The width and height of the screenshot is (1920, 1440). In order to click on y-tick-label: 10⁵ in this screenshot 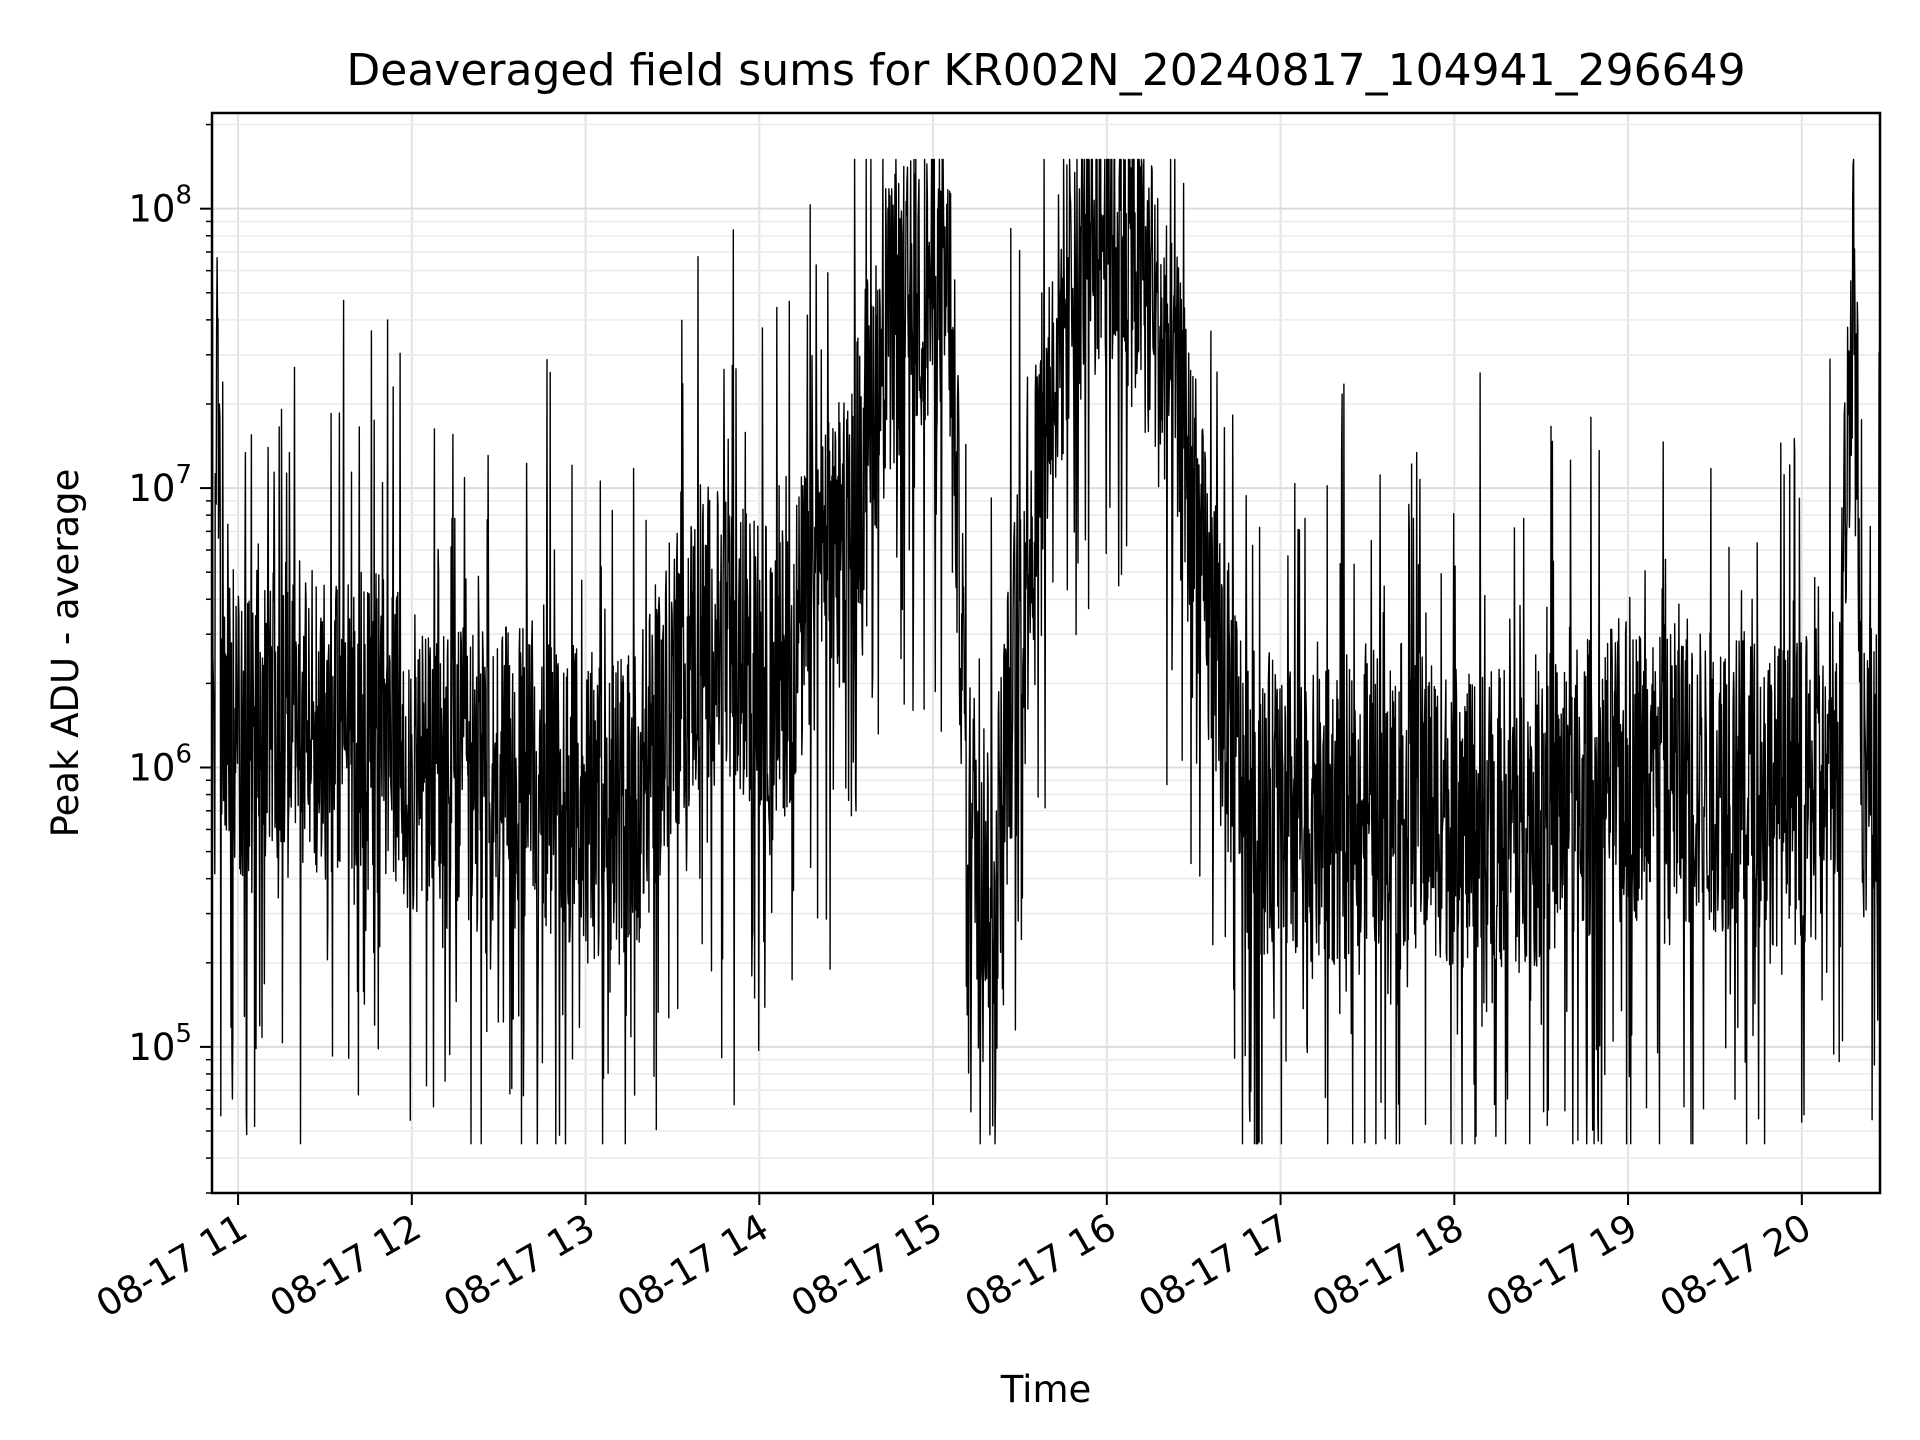, I will do `click(160, 1044)`.